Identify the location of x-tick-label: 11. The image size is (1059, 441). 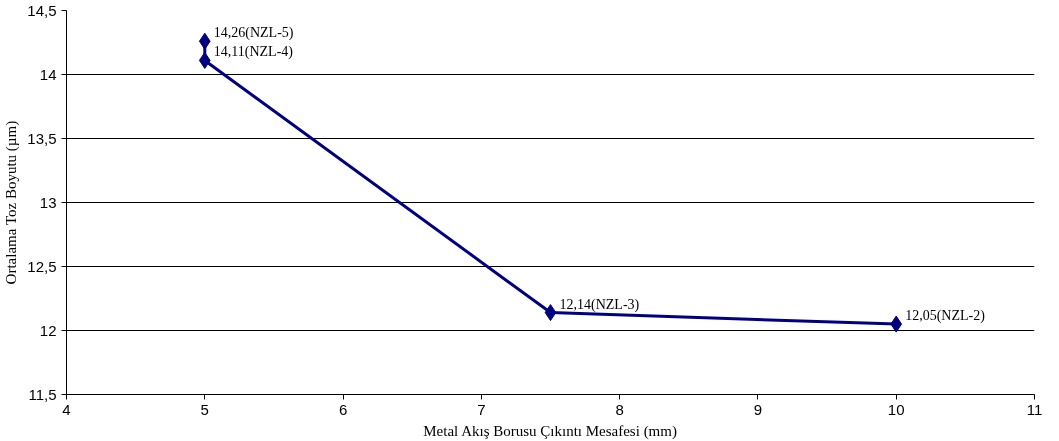
(1034, 409).